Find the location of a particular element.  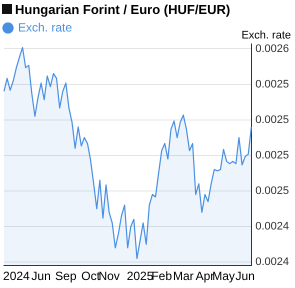

legend-label: Exch. rate is located at coordinates (45, 27).